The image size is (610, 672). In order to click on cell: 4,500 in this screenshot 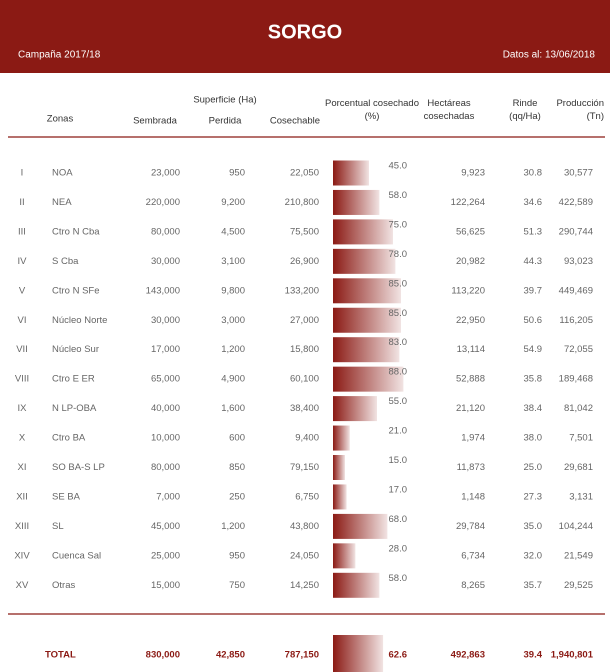, I will do `click(233, 231)`.